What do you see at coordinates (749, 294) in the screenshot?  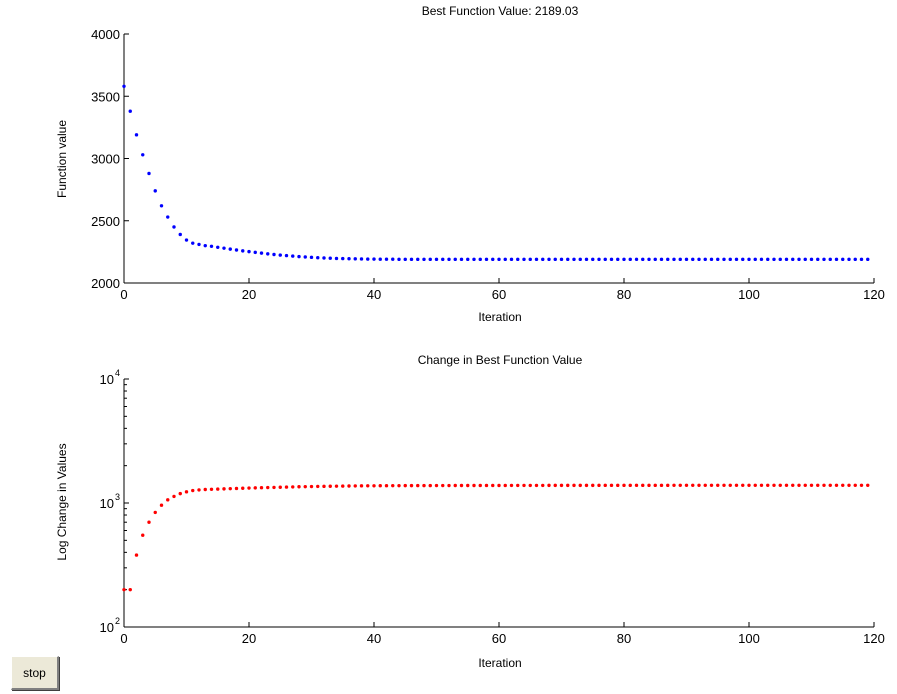 I see `x-tick-label: 100` at bounding box center [749, 294].